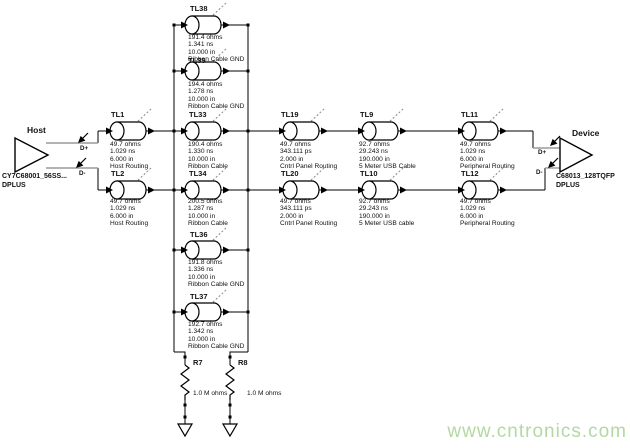  Describe the element at coordinates (202, 216) in the screenshot. I see `tl34-length: 10.000 in` at that location.